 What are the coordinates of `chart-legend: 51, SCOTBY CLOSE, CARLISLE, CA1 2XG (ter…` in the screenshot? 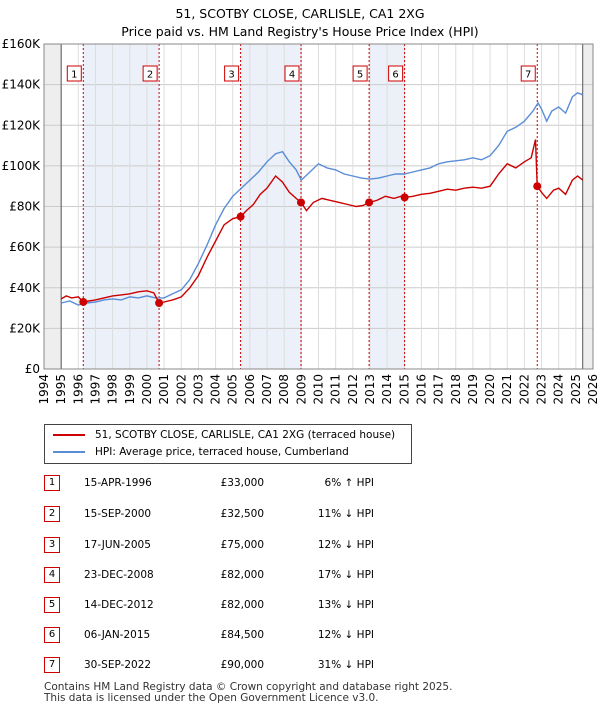 It's located at (228, 444).